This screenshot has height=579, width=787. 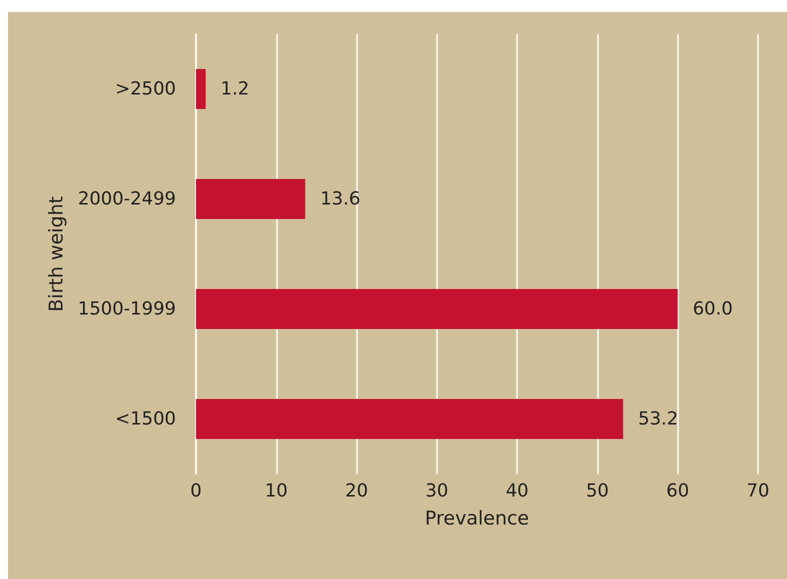 What do you see at coordinates (758, 491) in the screenshot?
I see `x-tick-label: 70` at bounding box center [758, 491].